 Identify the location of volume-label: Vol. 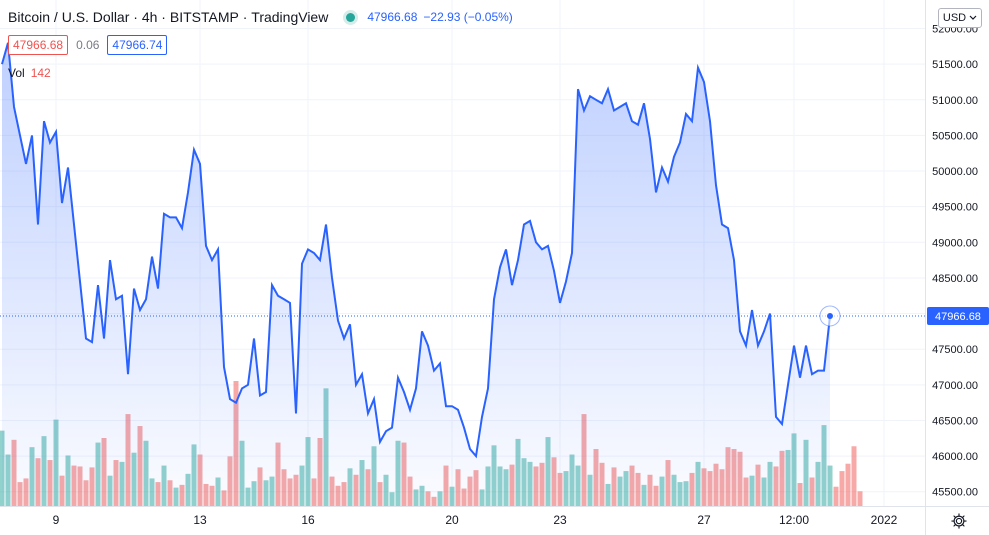
(16, 73).